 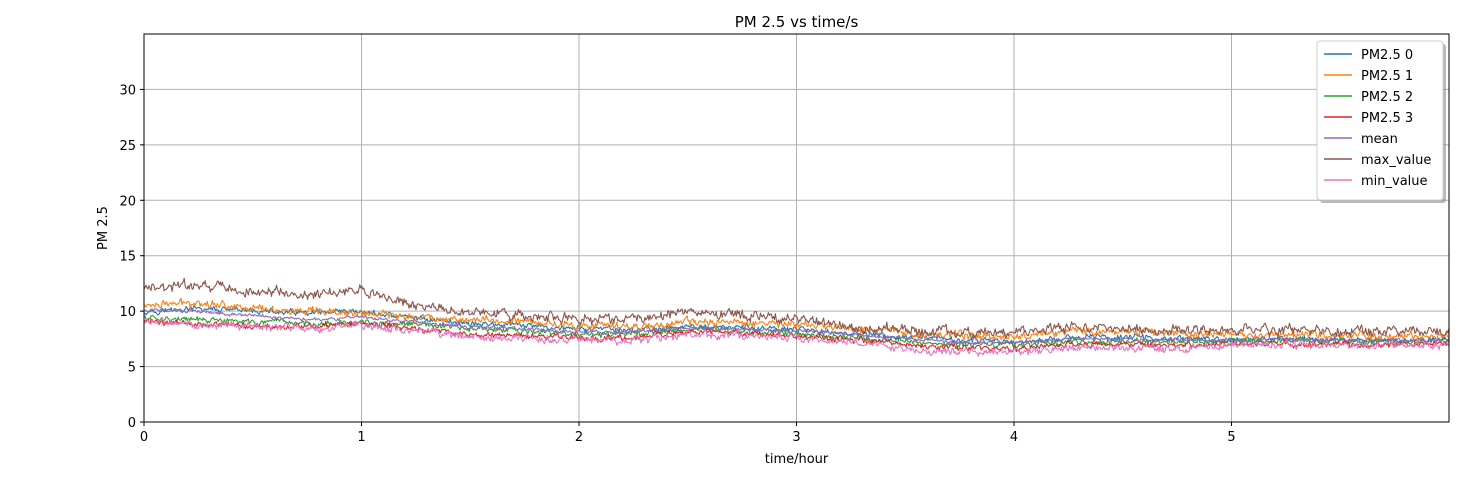 What do you see at coordinates (1231, 437) in the screenshot?
I see `x-tick-label: 5` at bounding box center [1231, 437].